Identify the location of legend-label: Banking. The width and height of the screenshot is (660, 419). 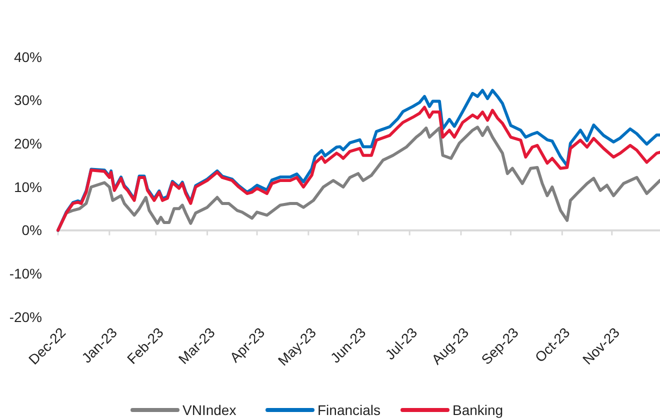
(478, 410).